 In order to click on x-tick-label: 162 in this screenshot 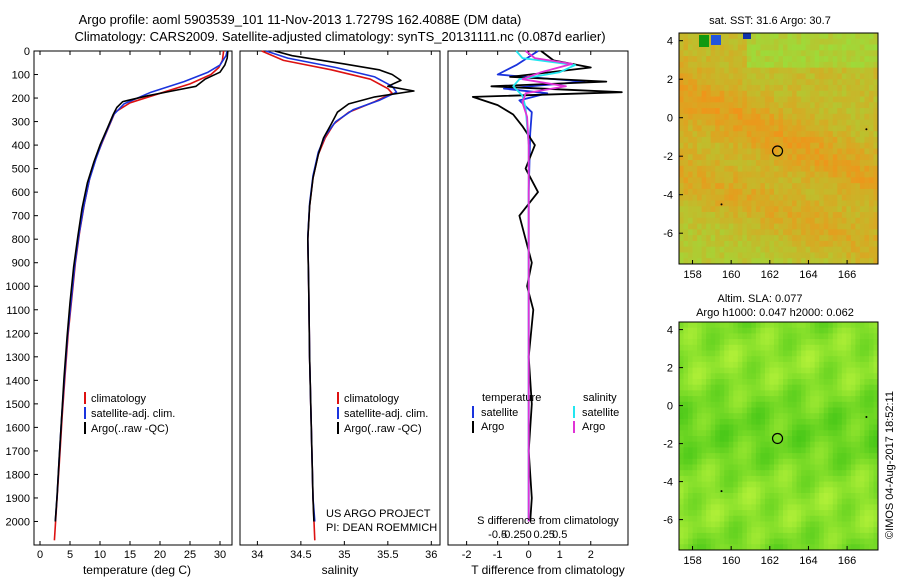, I will do `click(770, 561)`.